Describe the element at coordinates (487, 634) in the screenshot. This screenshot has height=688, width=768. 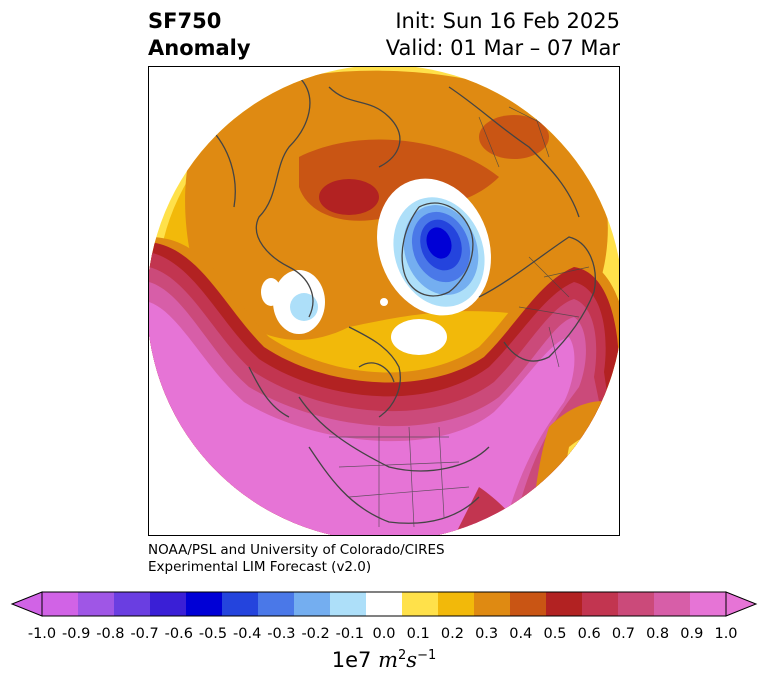
I see `colorbar-tick-label: 0.3` at that location.